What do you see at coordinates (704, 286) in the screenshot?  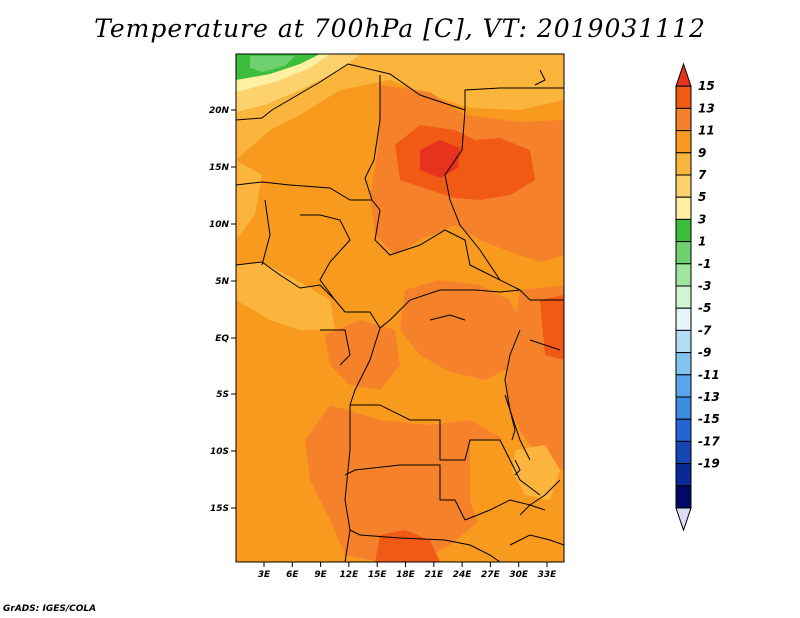 I see `colorbar-label: -3` at bounding box center [704, 286].